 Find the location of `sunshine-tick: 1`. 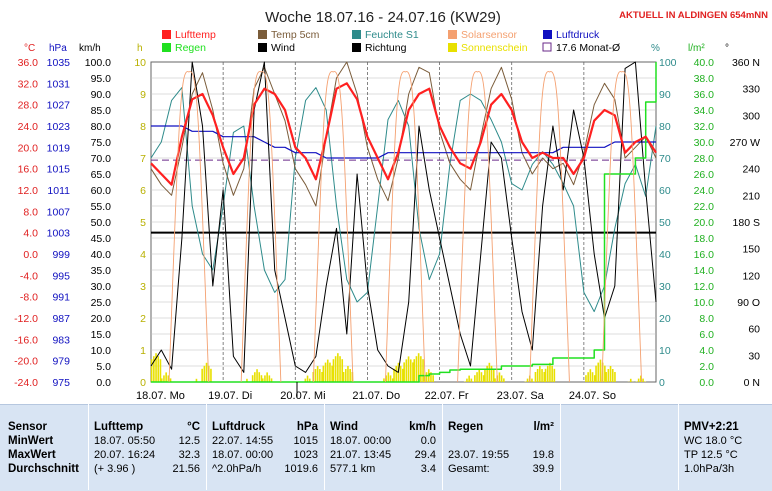

sunshine-tick: 1 is located at coordinates (143, 351).